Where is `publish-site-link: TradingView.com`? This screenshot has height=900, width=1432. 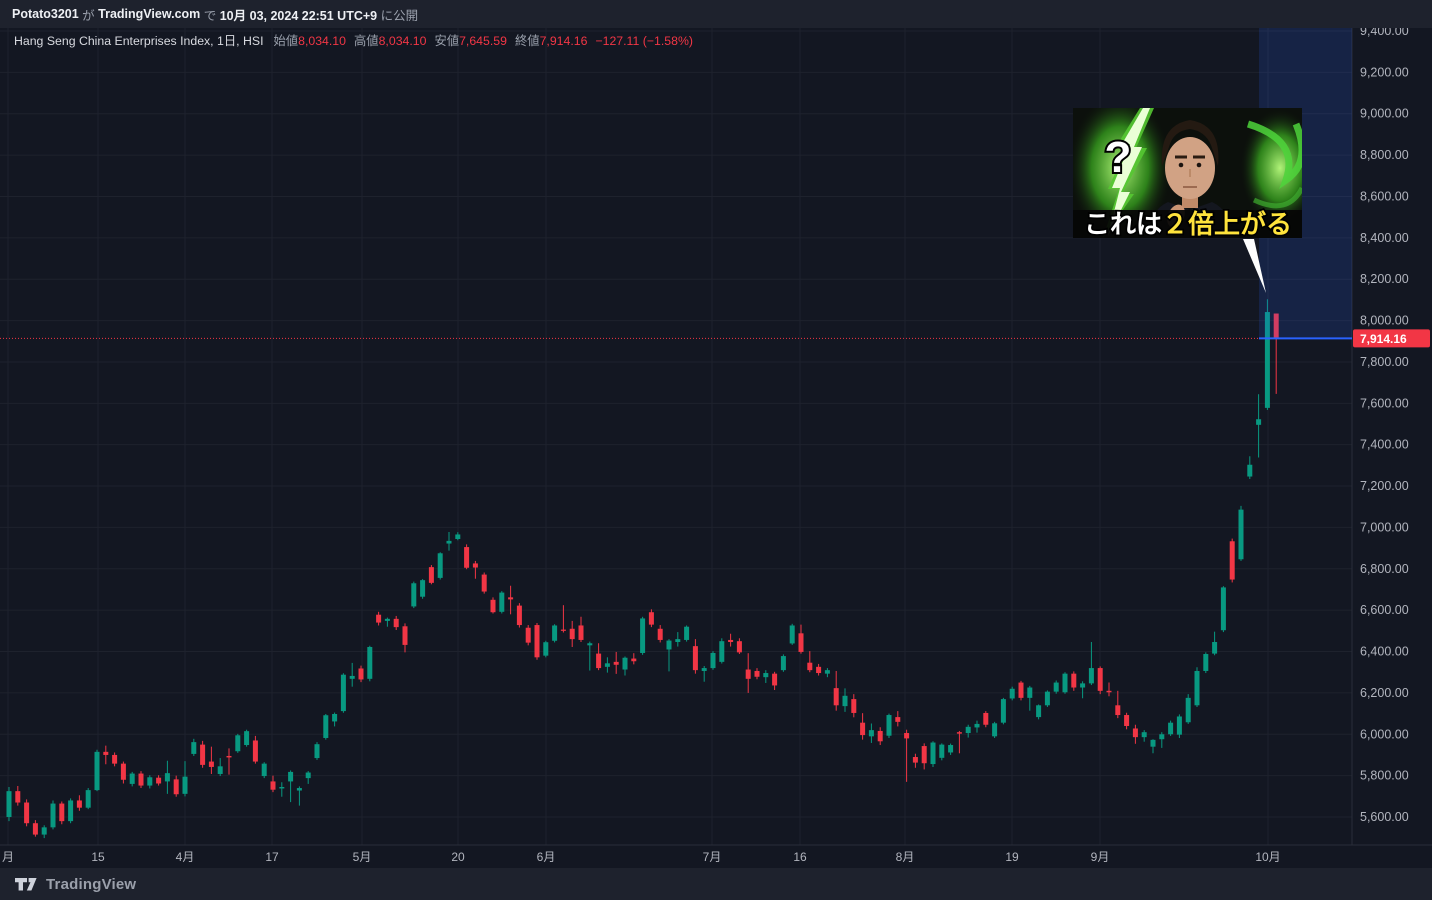
publish-site-link: TradingView.com is located at coordinates (149, 14).